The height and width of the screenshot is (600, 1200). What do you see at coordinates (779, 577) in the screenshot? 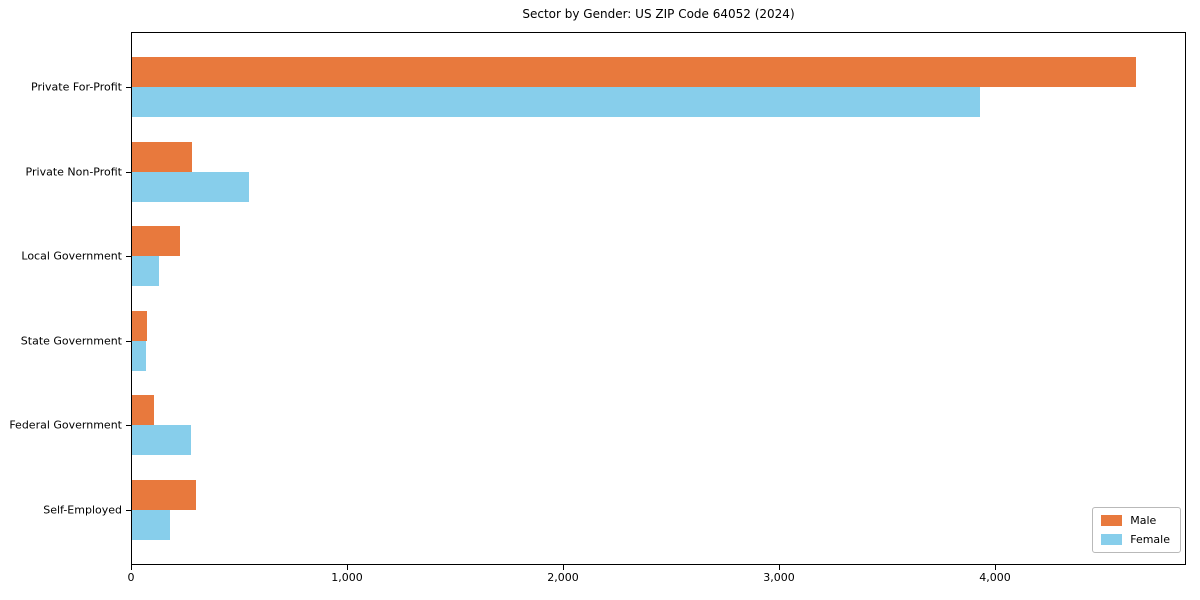
I see `x-tick-label-3: 3,000` at bounding box center [779, 577].